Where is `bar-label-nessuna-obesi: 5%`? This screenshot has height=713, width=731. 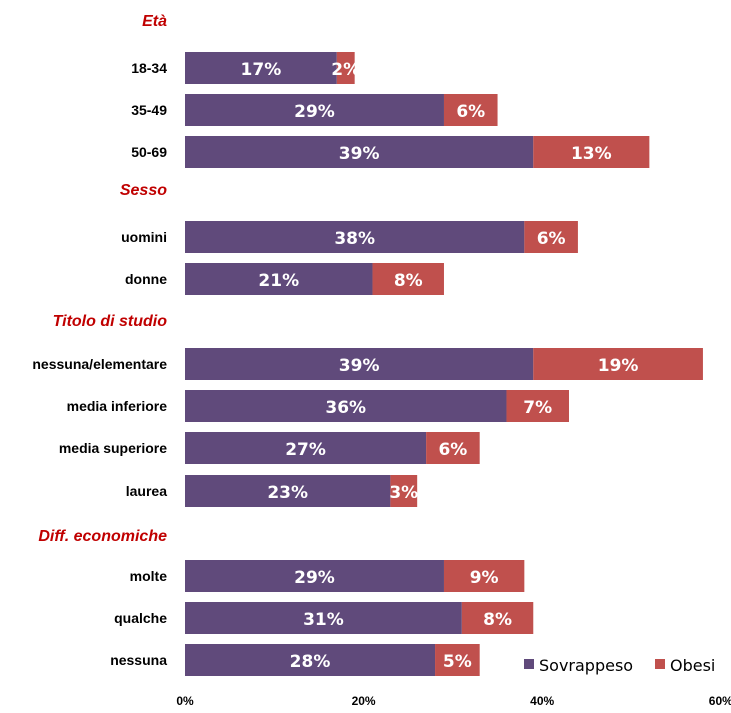 bar-label-nessuna-obesi: 5% is located at coordinates (457, 662).